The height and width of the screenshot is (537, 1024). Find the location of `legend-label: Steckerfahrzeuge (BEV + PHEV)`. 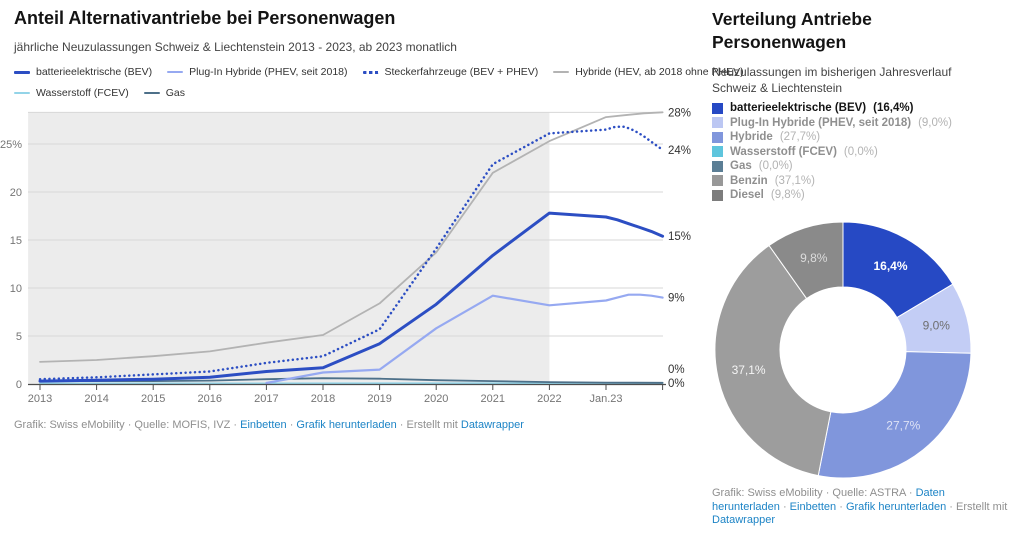

legend-label: Steckerfahrzeuge (BEV + PHEV) is located at coordinates (461, 72).